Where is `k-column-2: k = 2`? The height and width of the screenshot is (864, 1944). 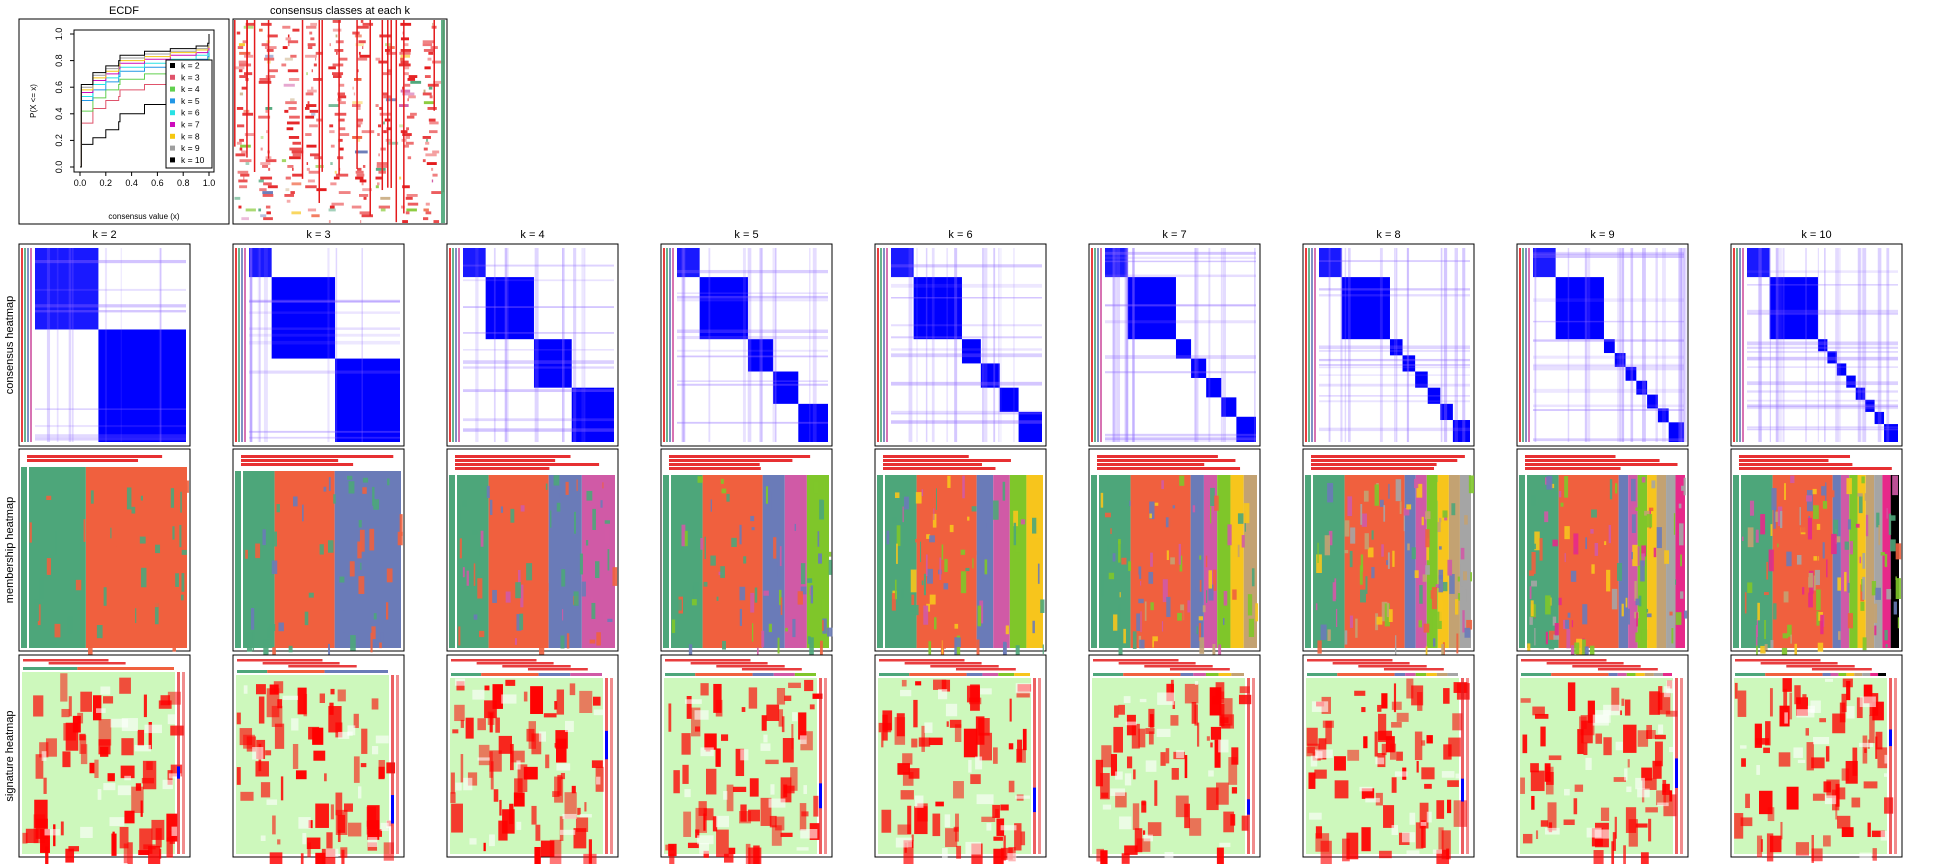 k-column-2: k = 2 is located at coordinates (104, 546).